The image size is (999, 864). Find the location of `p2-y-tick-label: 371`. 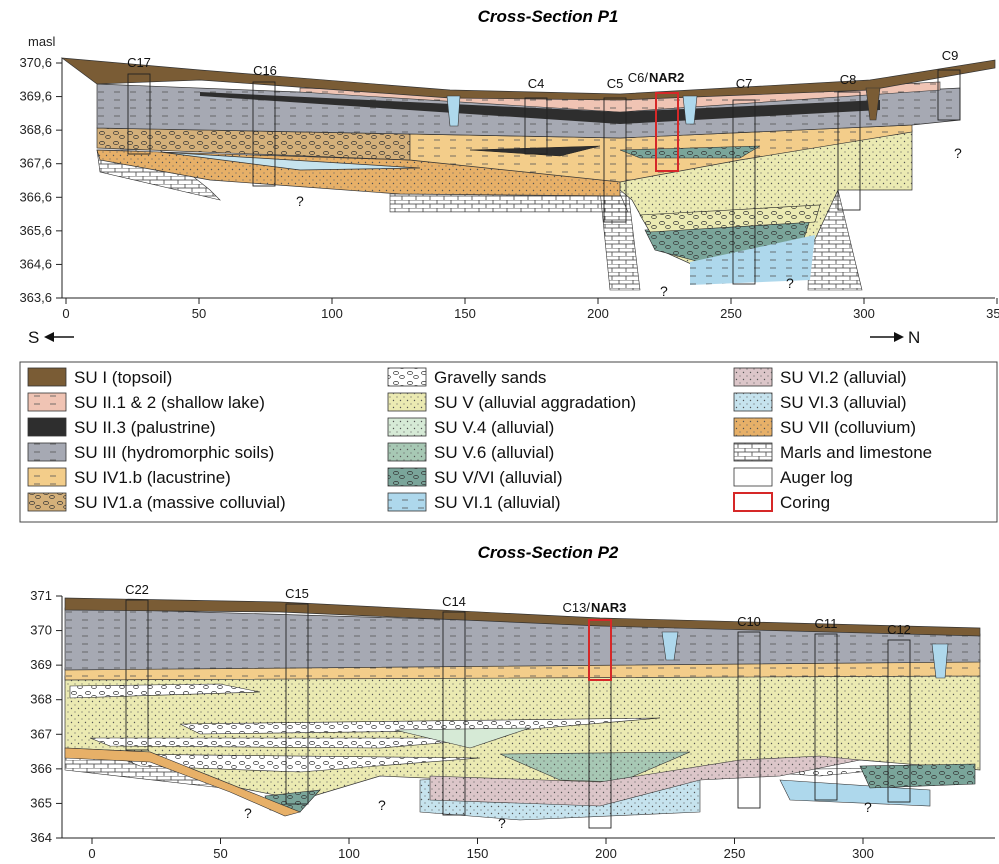

p2-y-tick-label: 371 is located at coordinates (41, 595).